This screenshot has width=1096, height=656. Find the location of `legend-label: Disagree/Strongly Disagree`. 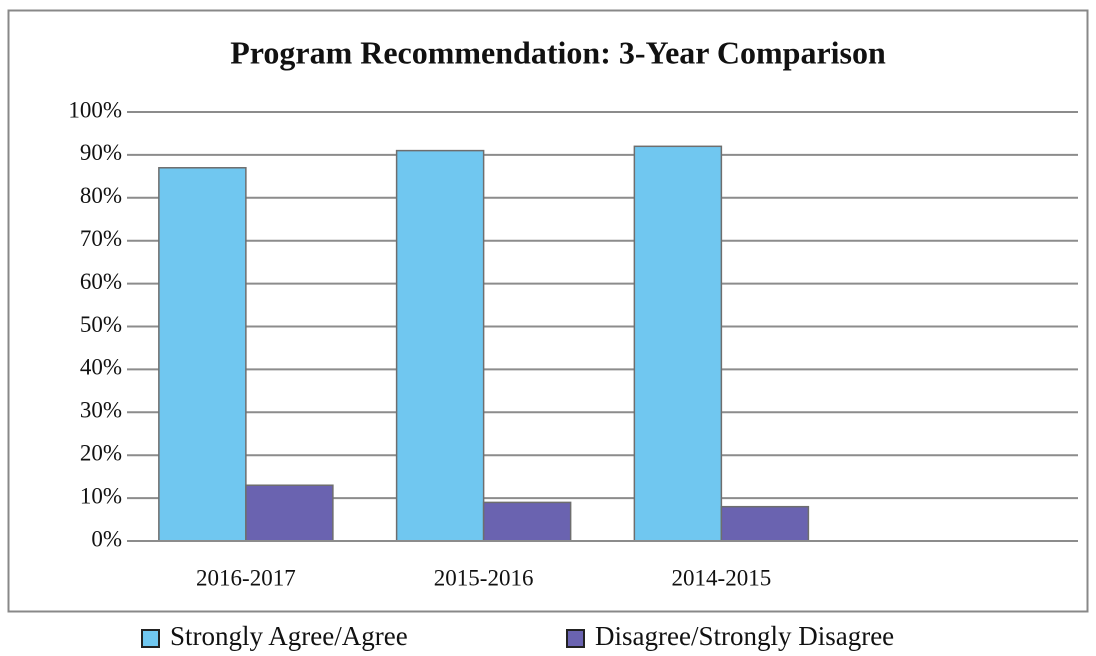

legend-label: Disagree/Strongly Disagree is located at coordinates (744, 636).